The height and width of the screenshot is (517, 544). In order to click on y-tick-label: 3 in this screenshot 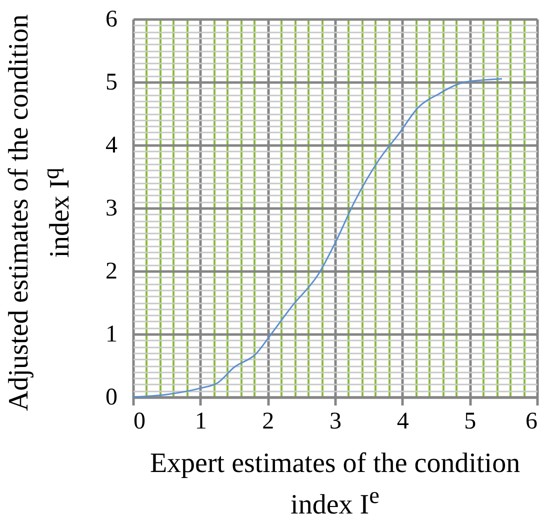, I will do `click(112, 209)`.